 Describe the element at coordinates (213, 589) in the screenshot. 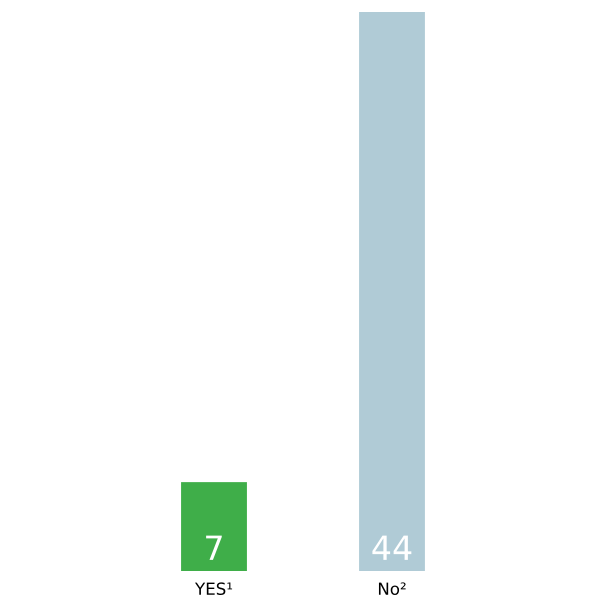

I see `x-tick-label: YES¹` at that location.